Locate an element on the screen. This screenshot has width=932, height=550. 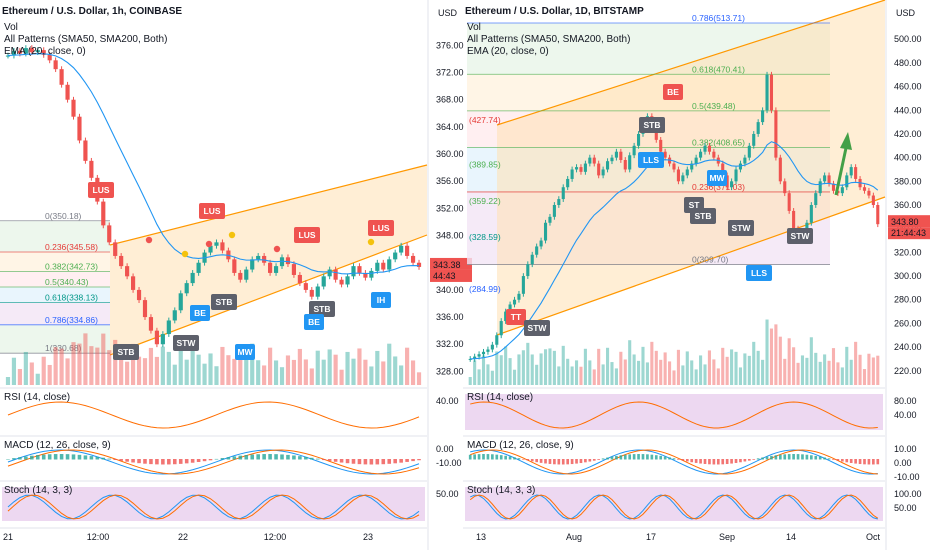
badge-label: STW is located at coordinates (538, 328).